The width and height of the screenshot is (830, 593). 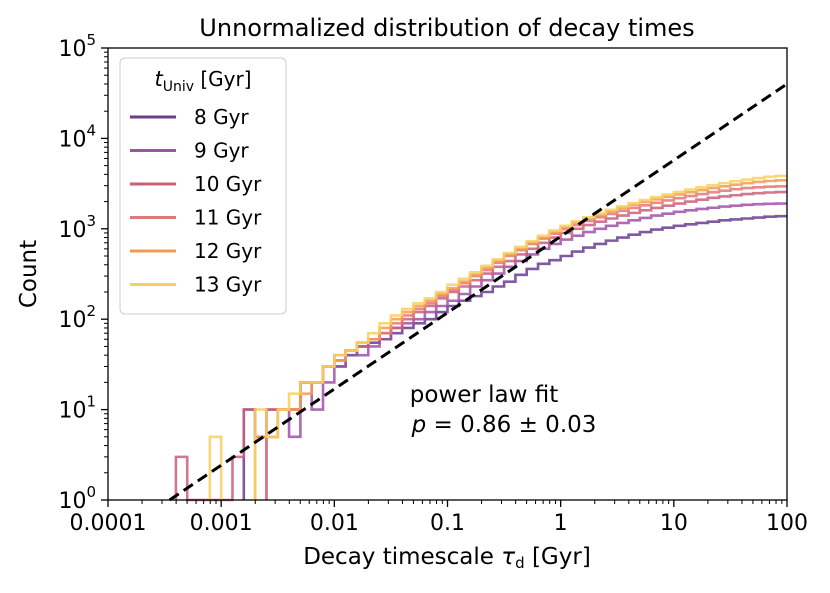 What do you see at coordinates (221, 523) in the screenshot?
I see `x-tick-label: 0.001` at bounding box center [221, 523].